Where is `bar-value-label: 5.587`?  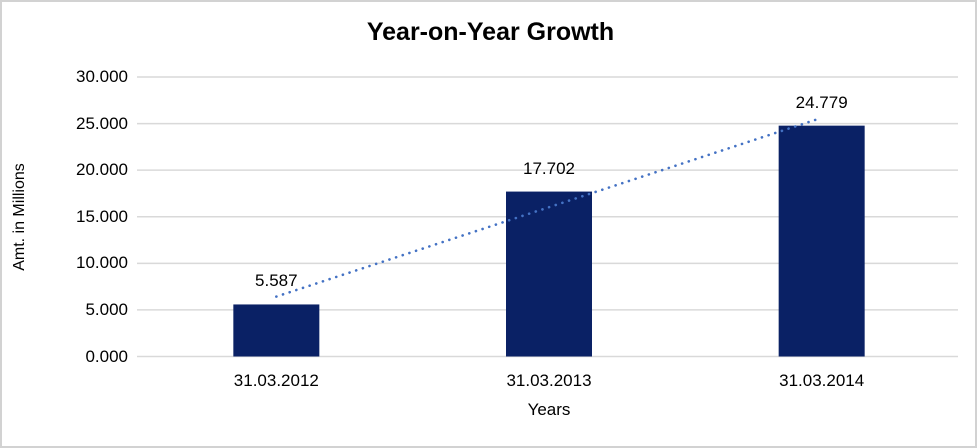
bar-value-label: 5.587 is located at coordinates (276, 281).